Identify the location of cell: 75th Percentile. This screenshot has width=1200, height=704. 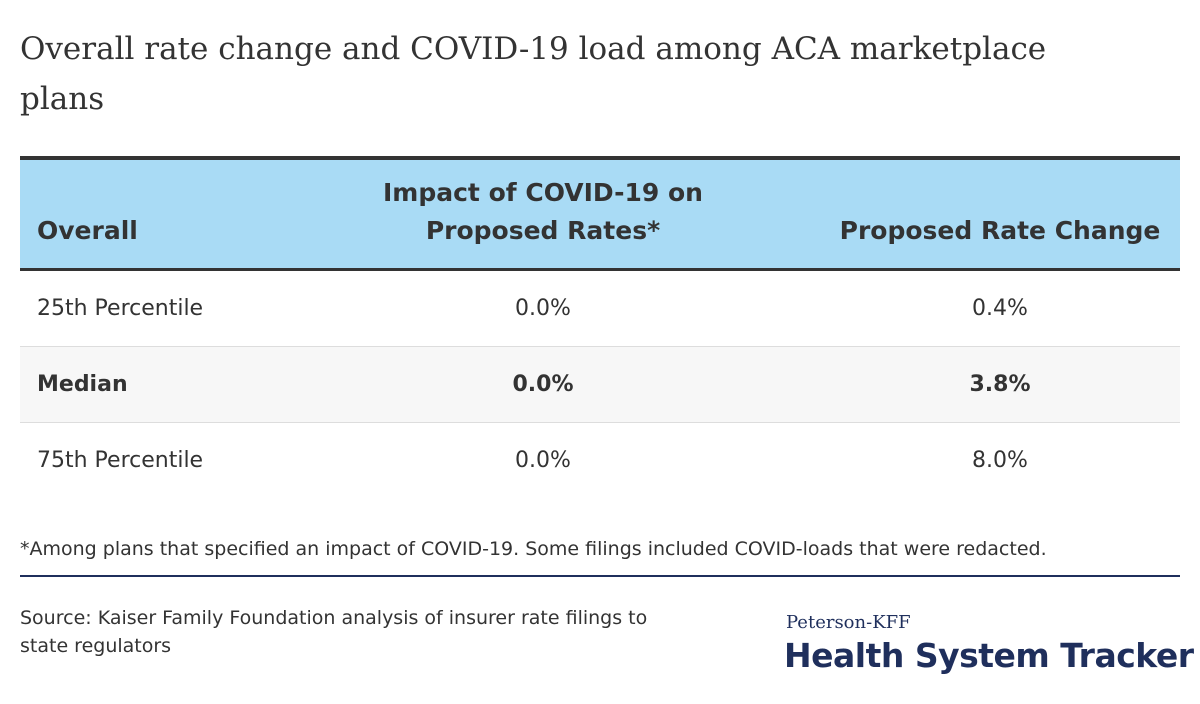
(120, 460).